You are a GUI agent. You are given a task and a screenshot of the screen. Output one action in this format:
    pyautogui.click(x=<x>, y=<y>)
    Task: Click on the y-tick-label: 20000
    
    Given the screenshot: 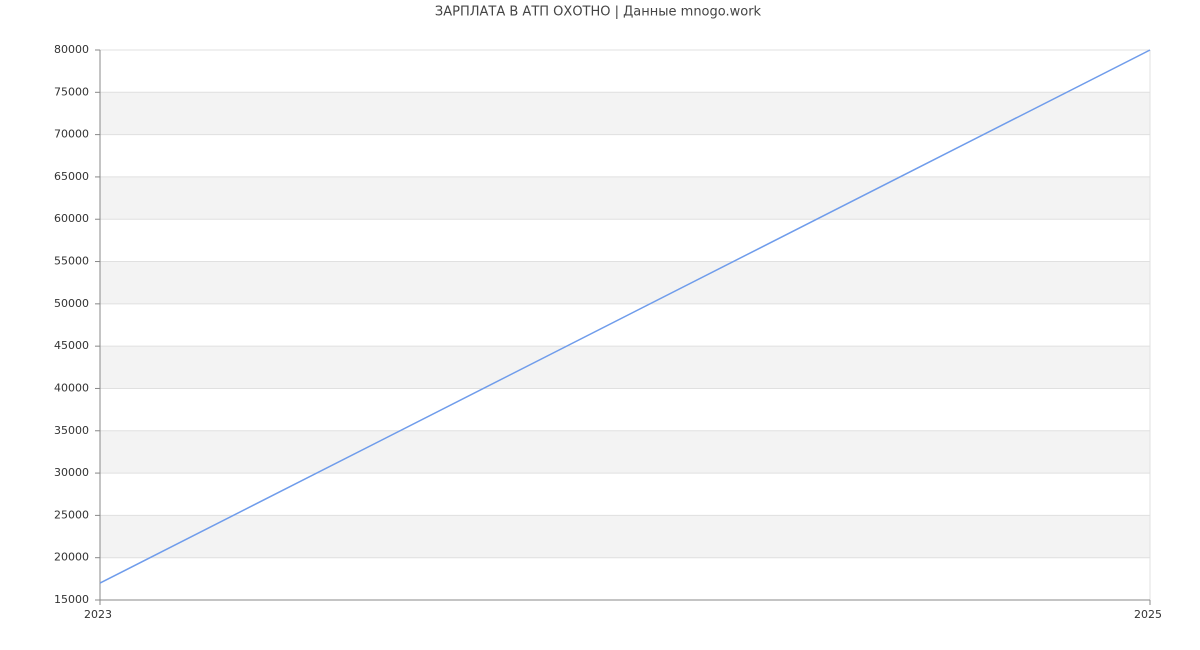 What is the action you would take?
    pyautogui.click(x=71, y=557)
    